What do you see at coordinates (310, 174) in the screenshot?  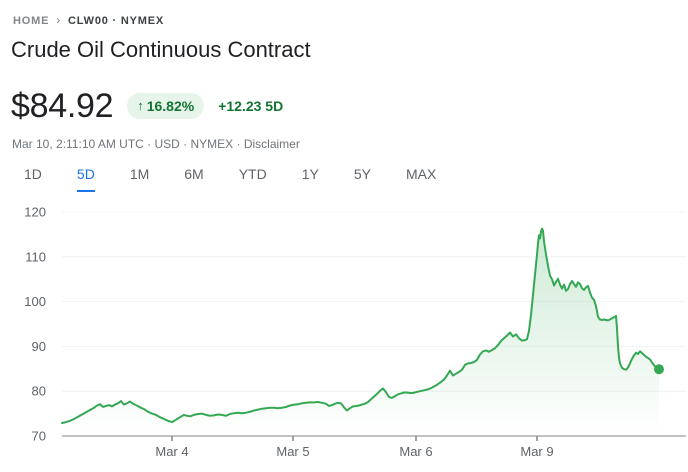 I see `tab-1y: 1Y` at bounding box center [310, 174].